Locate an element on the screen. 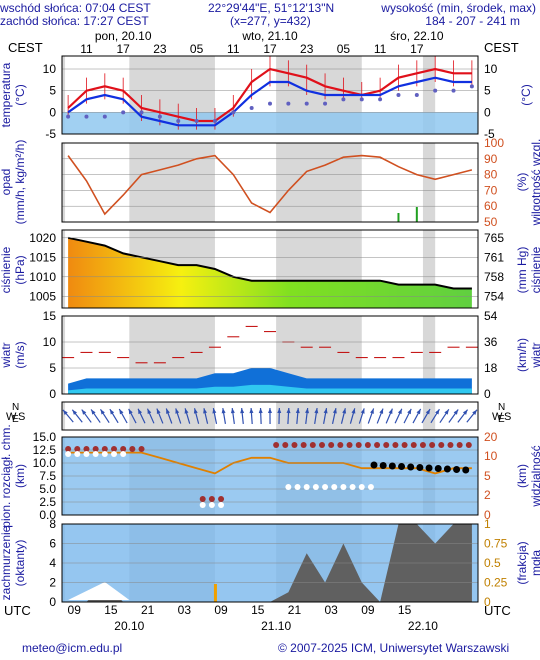 The image size is (540, 660). grid-cell-text: (x=277, y=432) is located at coordinates (270, 21).